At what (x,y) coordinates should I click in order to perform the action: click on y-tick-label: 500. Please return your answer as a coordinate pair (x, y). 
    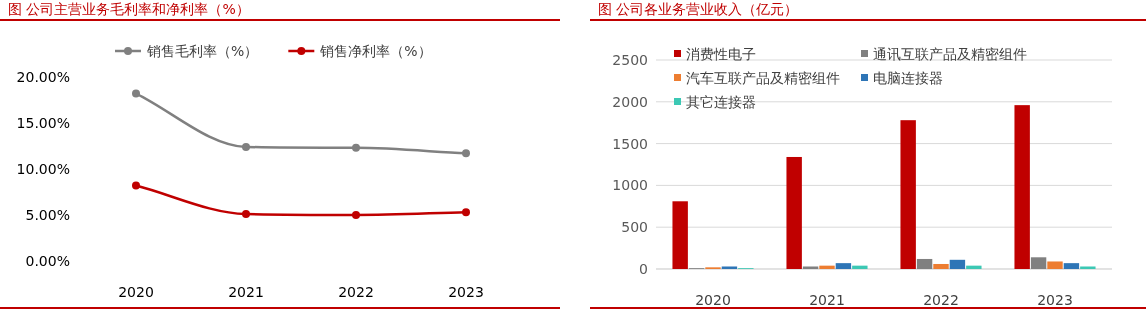
    Looking at the image, I should click on (634, 227).